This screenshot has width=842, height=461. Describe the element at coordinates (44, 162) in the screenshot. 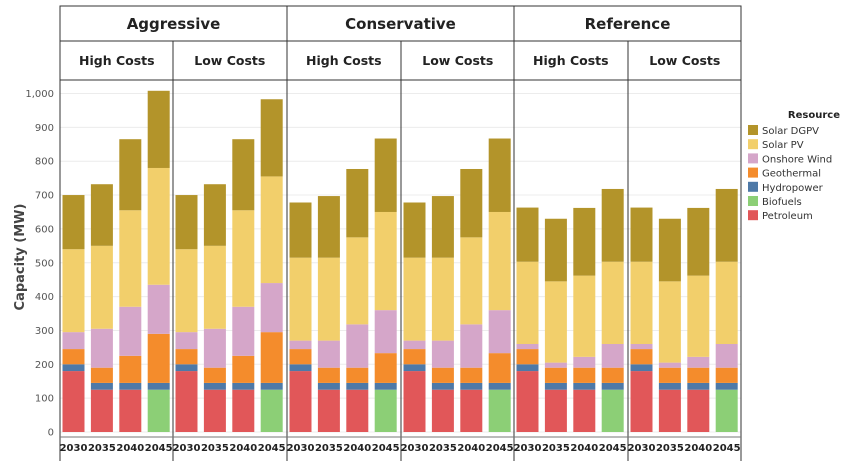

I see `y-tick-label: 800` at that location.